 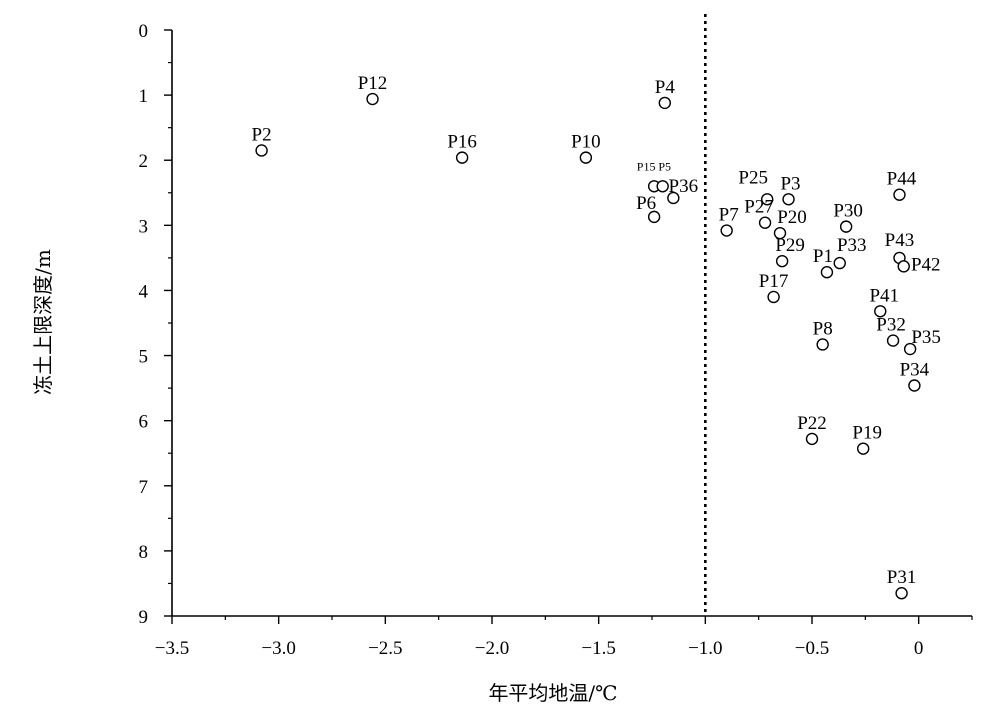 What do you see at coordinates (492, 648) in the screenshot?
I see `x-tick-label: −2.0` at bounding box center [492, 648].